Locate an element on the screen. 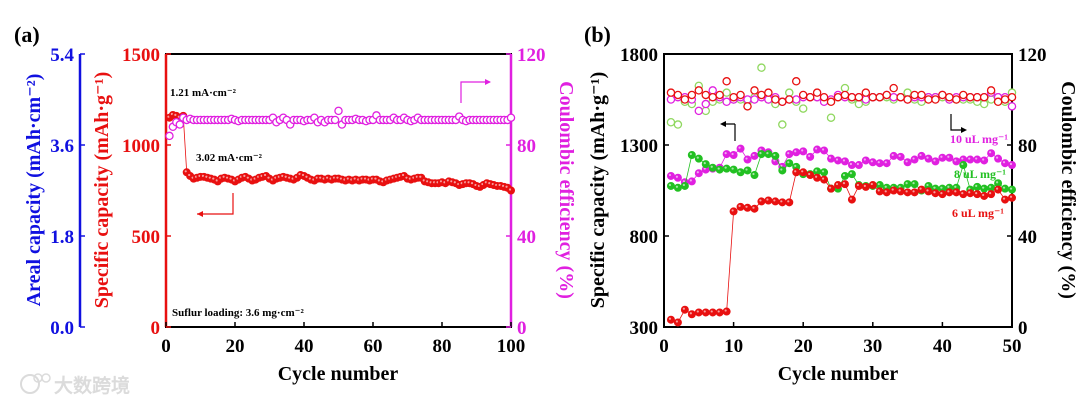  ce-axis-title-a: Coulombic efficiency (%) is located at coordinates (566, 190).